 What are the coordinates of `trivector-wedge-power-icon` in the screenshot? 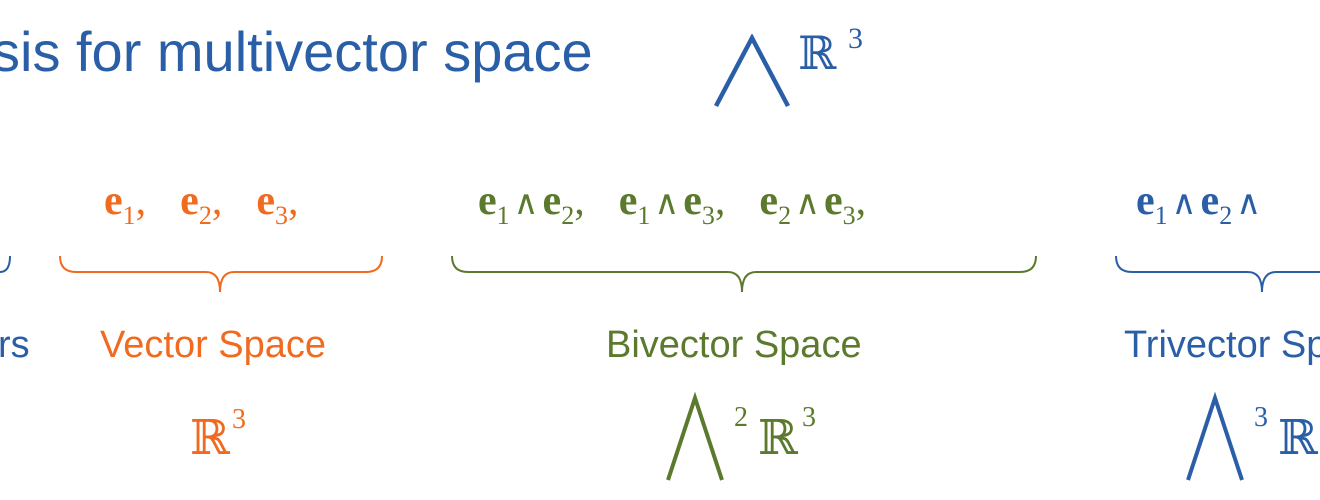 It's located at (1215, 436).